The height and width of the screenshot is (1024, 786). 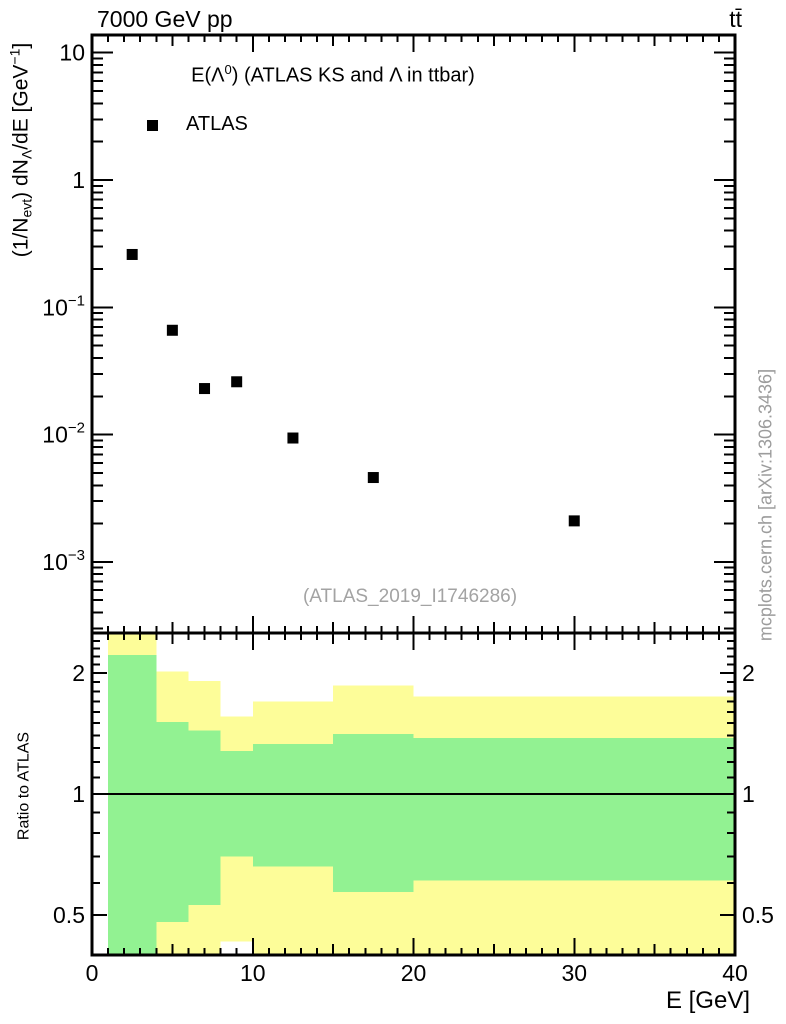 I want to click on x-tick-label: 10, so click(x=253, y=973).